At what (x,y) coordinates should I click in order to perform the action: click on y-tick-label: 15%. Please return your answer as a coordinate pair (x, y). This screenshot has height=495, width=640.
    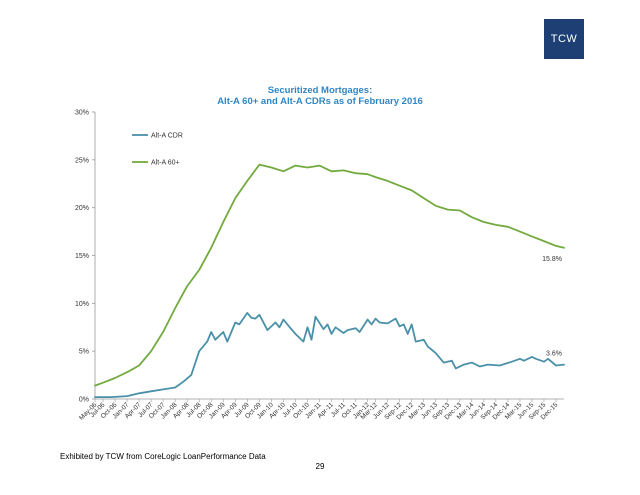
    Looking at the image, I should click on (82, 256).